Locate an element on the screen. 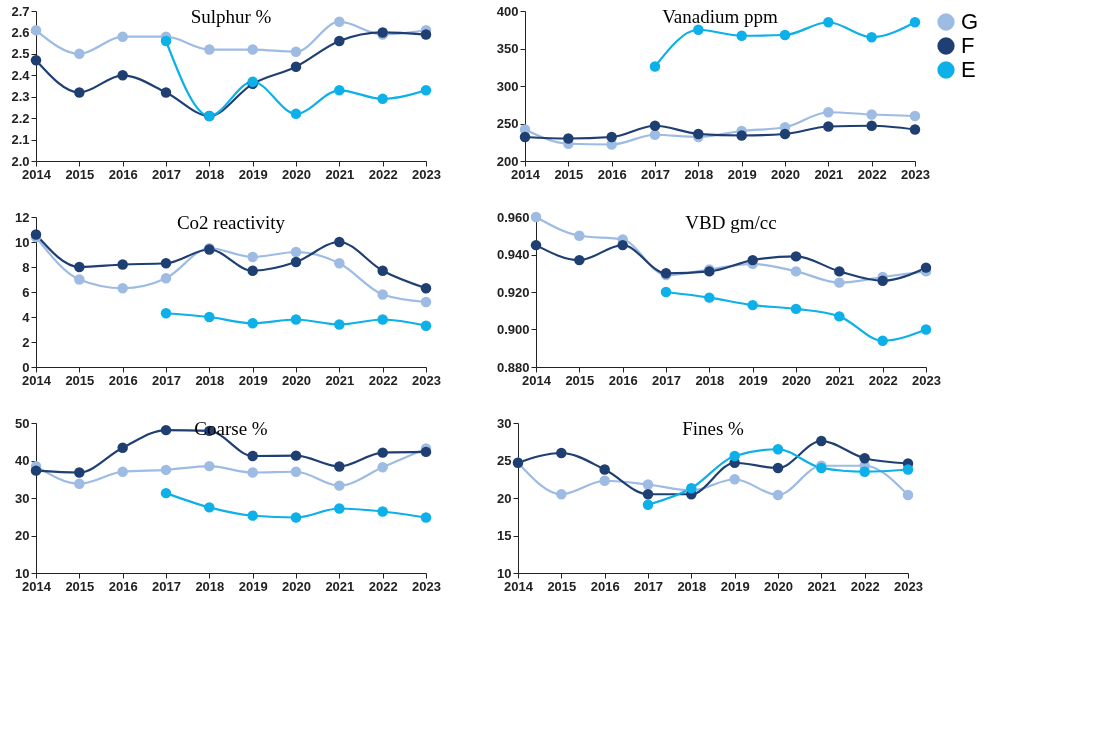 The height and width of the screenshot is (742, 1113). y-tick-label: 50 is located at coordinates (22, 423).